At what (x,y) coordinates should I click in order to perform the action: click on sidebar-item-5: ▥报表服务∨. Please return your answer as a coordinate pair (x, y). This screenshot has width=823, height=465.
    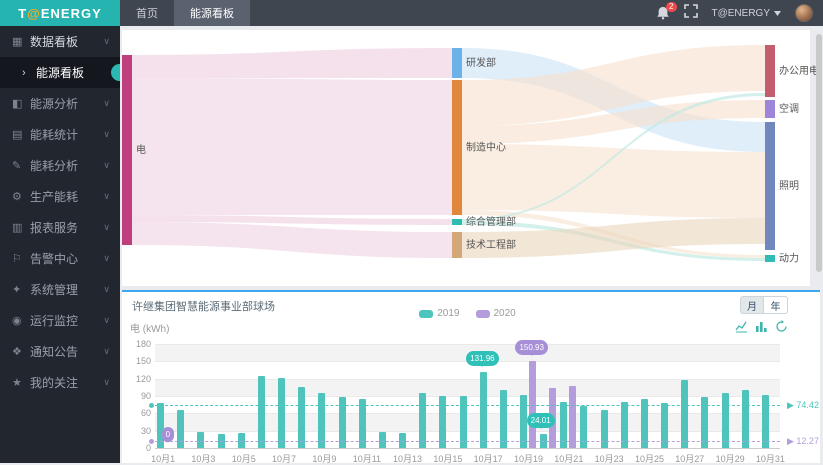
    Looking at the image, I should click on (60, 227).